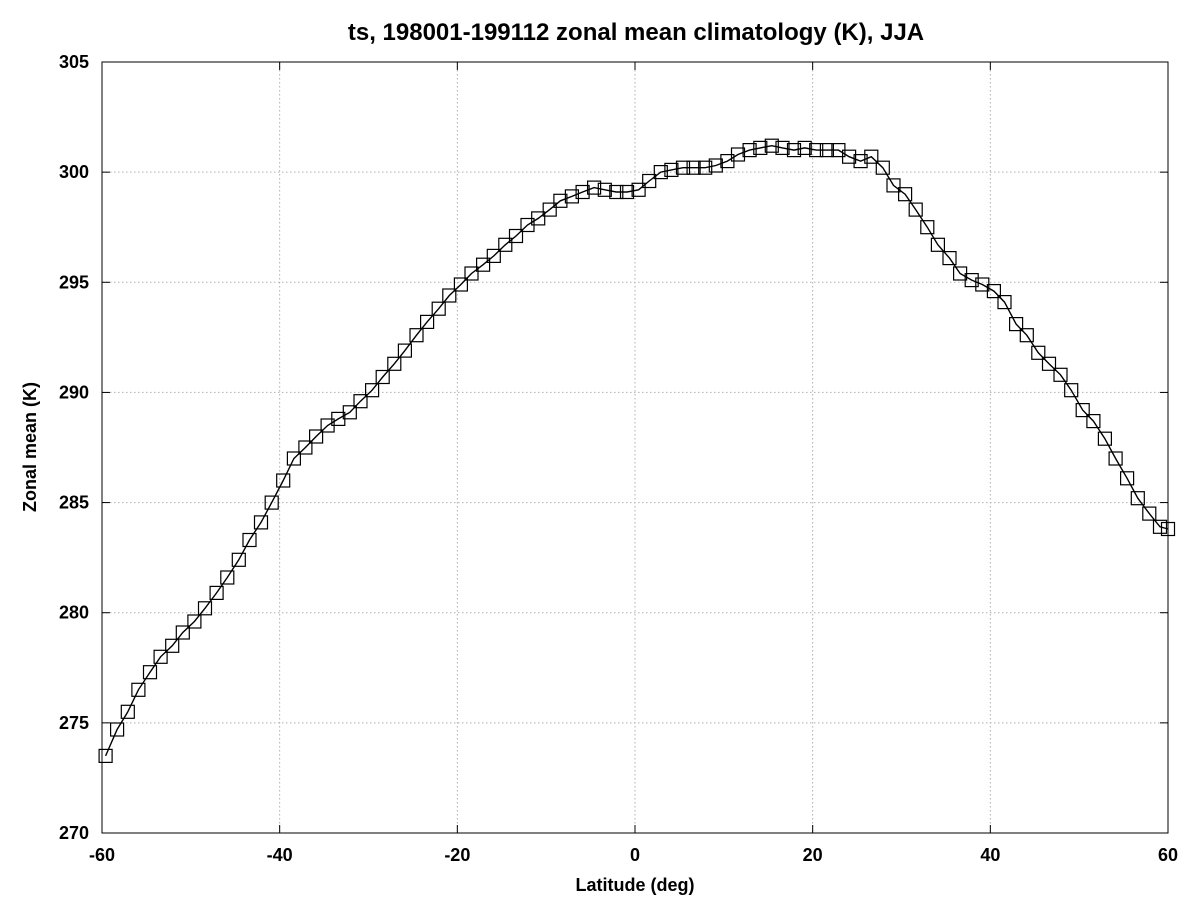  What do you see at coordinates (74, 833) in the screenshot?
I see `y-tick-label: 270` at bounding box center [74, 833].